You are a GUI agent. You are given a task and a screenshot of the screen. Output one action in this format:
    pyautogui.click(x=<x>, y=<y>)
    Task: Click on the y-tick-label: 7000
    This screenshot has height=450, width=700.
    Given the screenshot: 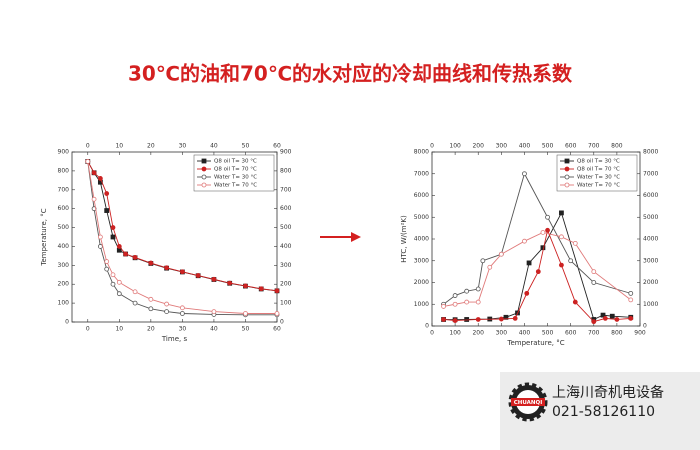 What is the action you would take?
    pyautogui.click(x=421, y=173)
    